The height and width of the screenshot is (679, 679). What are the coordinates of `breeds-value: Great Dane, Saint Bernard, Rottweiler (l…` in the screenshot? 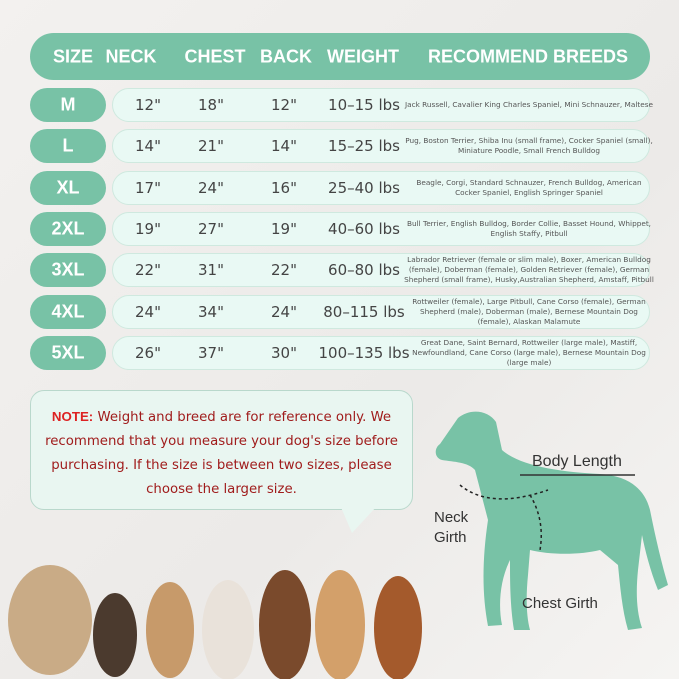 It's located at (529, 352).